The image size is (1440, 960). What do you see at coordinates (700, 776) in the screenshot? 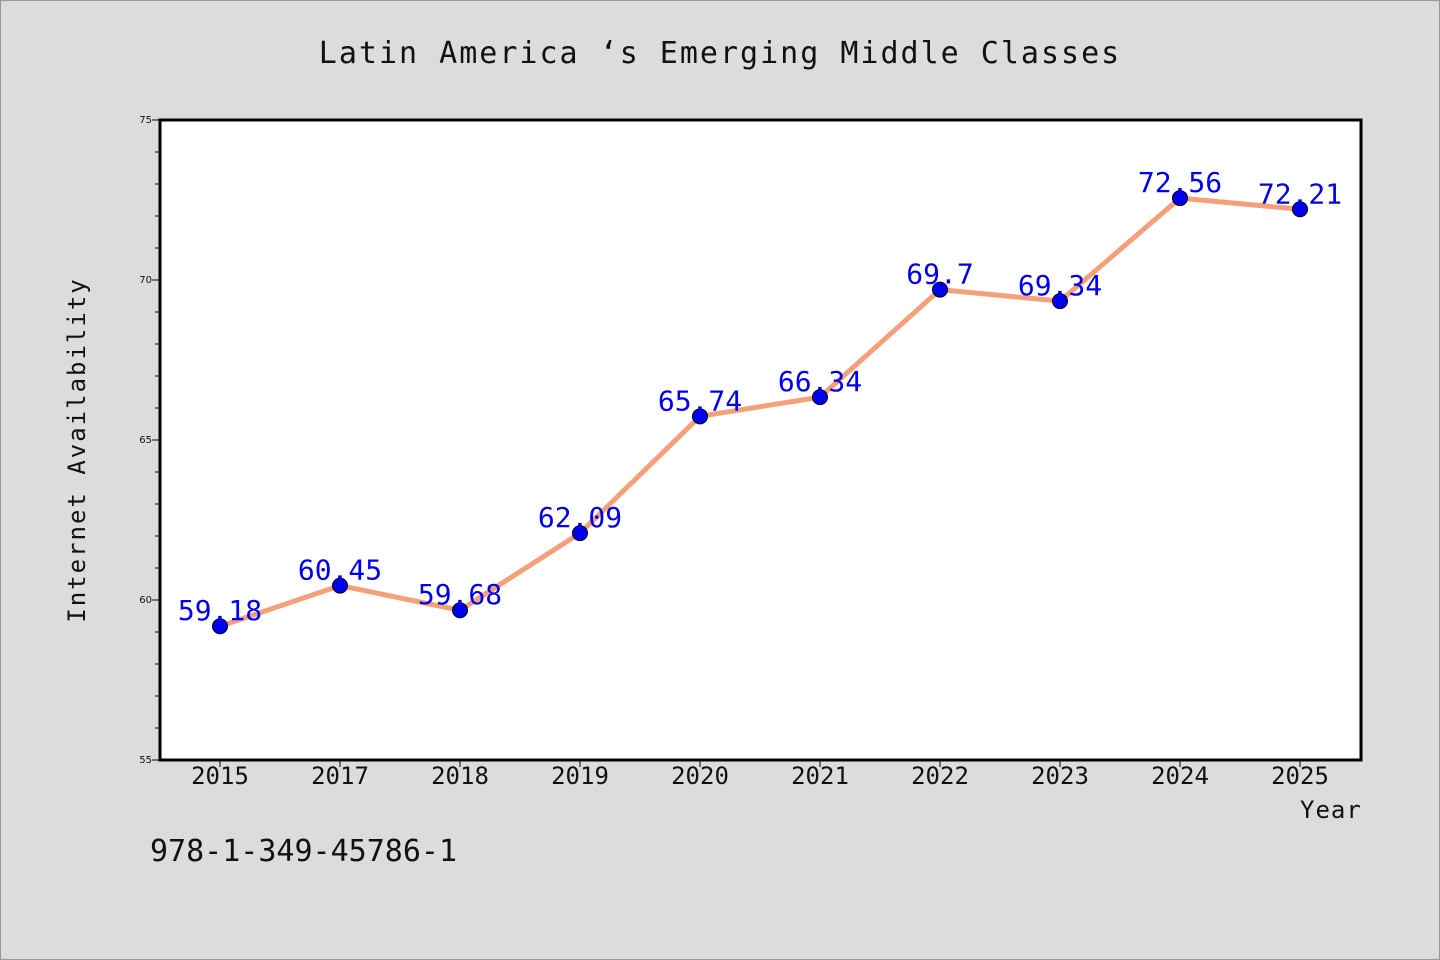
I see `x-tick-label: 2020` at bounding box center [700, 776].